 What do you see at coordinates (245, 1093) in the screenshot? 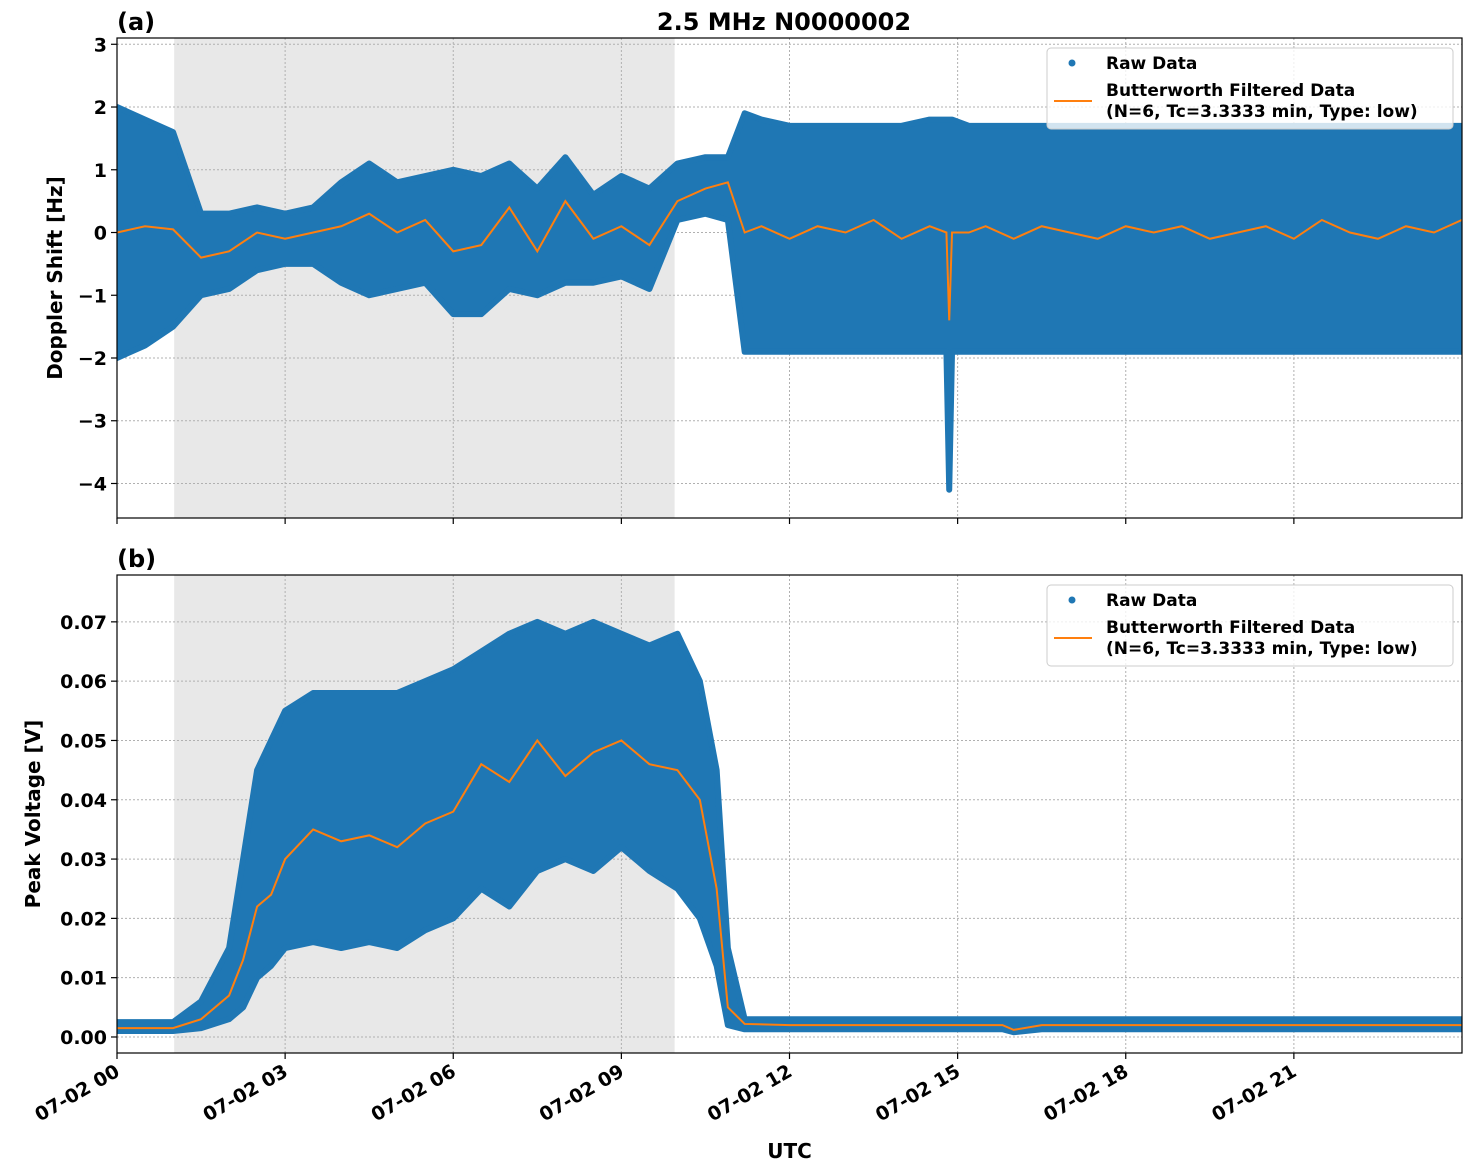
I see `x-tick-label: 07-02 03` at bounding box center [245, 1093].